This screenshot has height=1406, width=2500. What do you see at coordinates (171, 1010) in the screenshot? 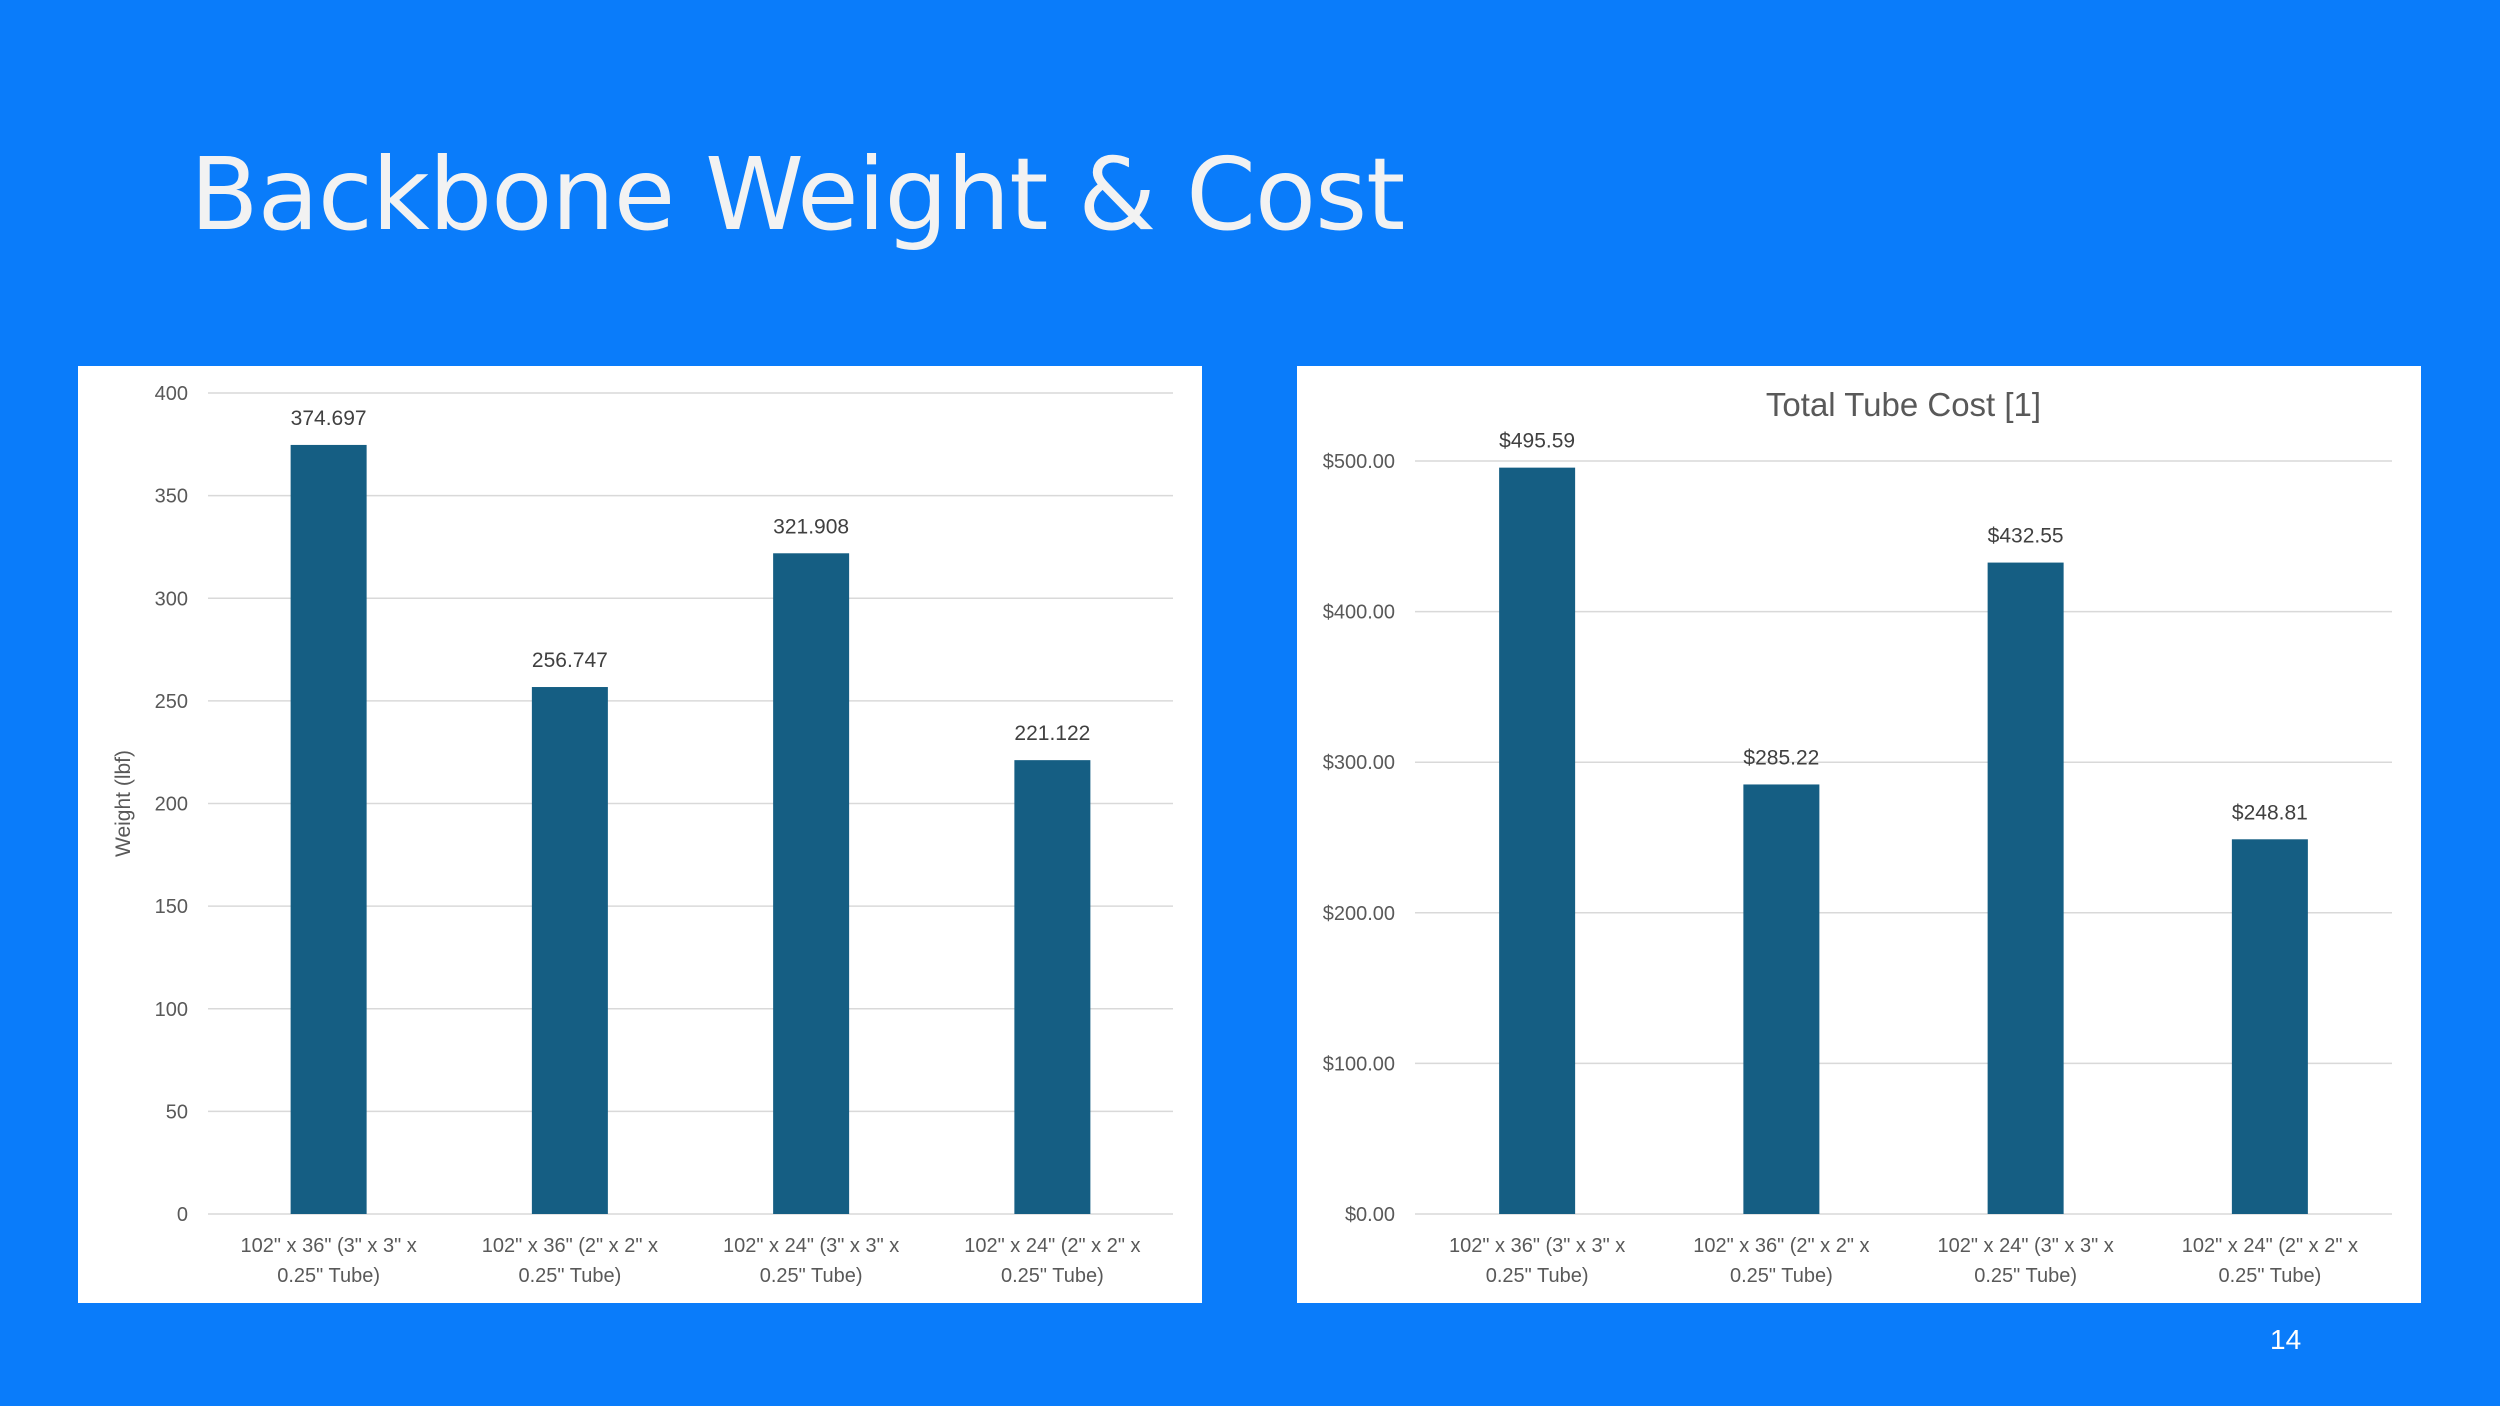
I see `weight-y-tick-label: 100` at bounding box center [171, 1010].